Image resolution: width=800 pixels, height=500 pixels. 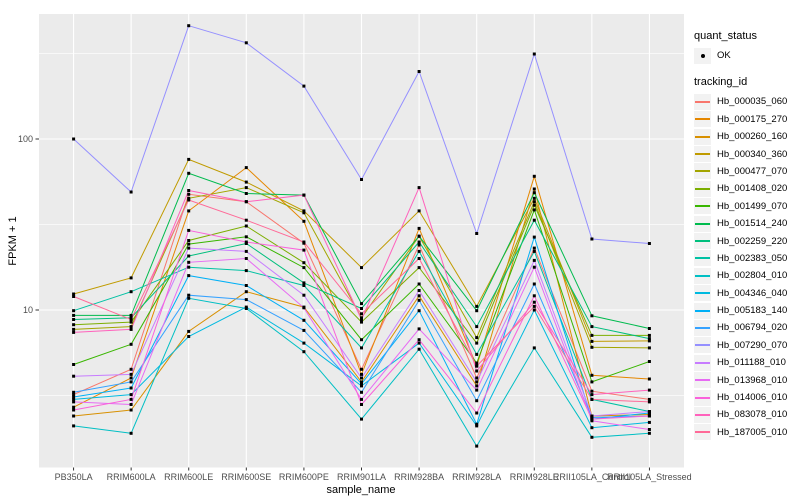 I want to click on legend-item-Hb_083078_010: Hb_083078_010, so click(x=746, y=414).